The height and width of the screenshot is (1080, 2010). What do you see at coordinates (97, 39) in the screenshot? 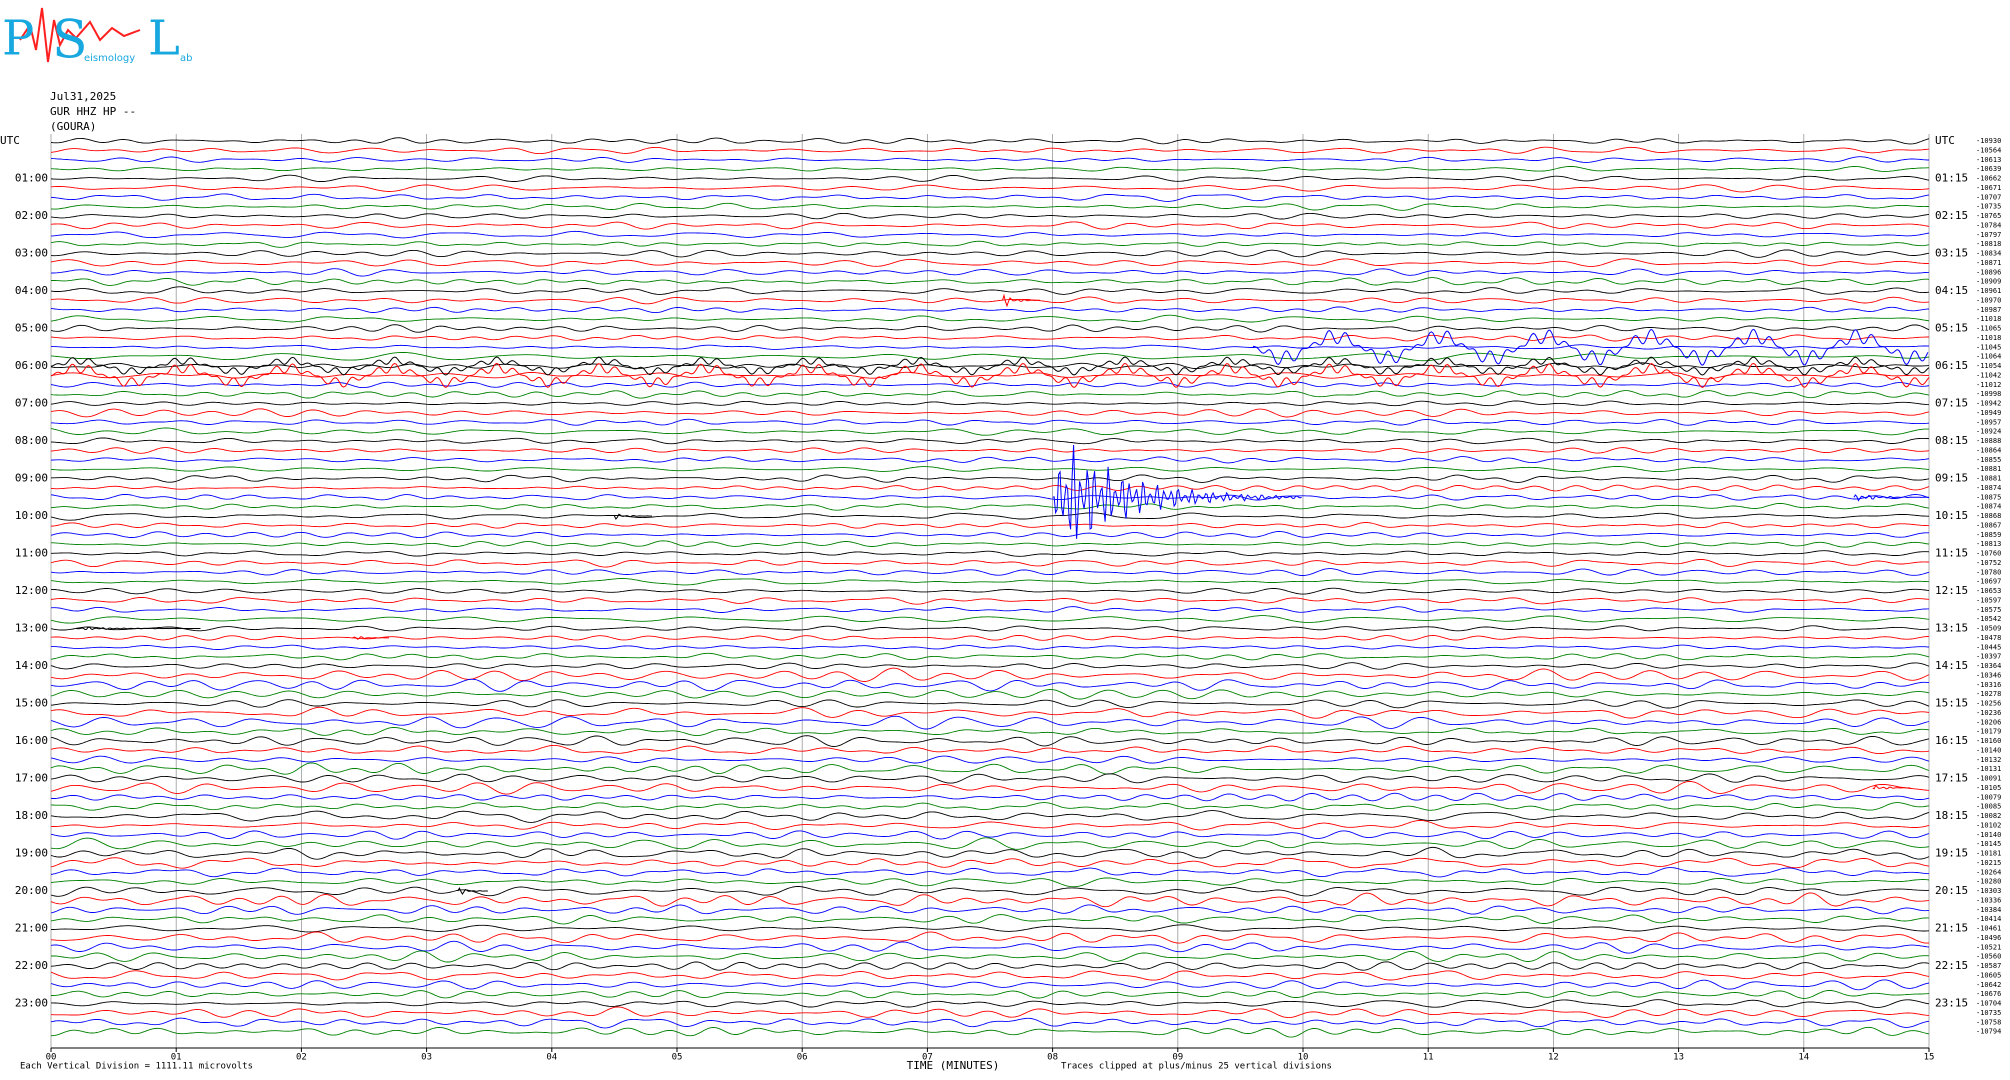
I see `logo: P S eismology L ab` at bounding box center [97, 39].